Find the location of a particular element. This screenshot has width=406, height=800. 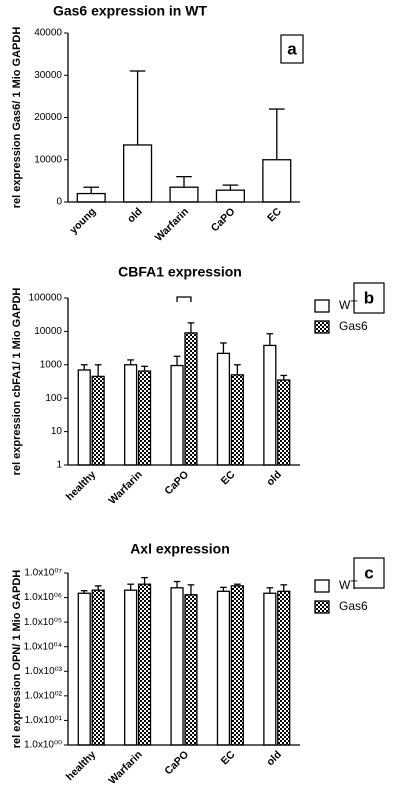

y-axis-label: rel expression OPN/ 1 Mio GAPDH is located at coordinates (17, 659).